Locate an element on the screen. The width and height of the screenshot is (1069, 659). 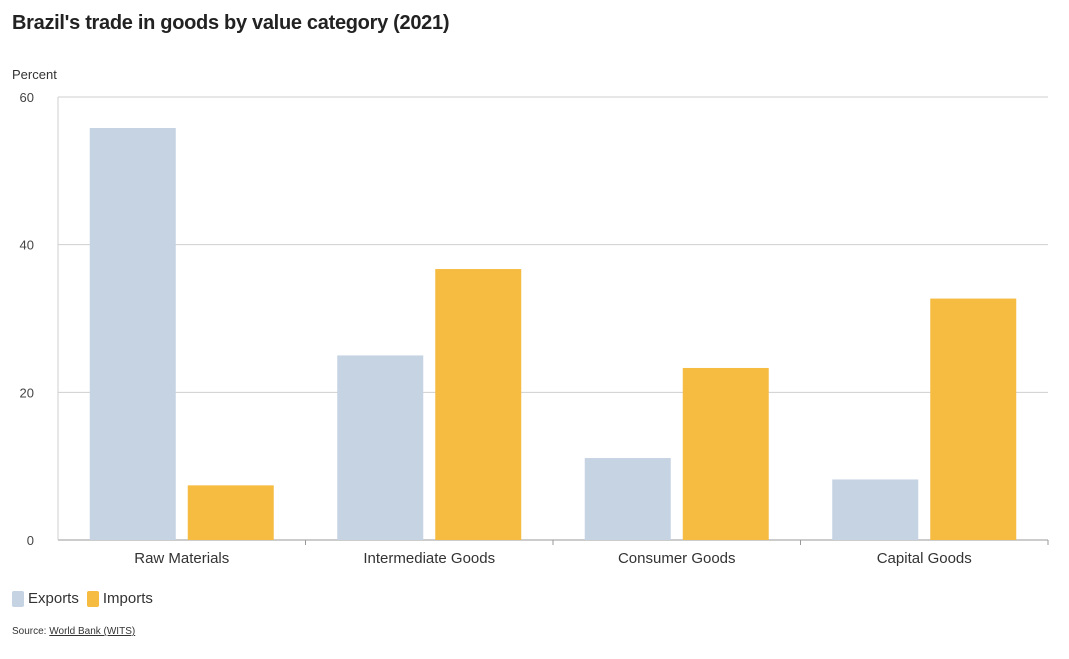
bar-imports-consumer-goods is located at coordinates (725, 453).